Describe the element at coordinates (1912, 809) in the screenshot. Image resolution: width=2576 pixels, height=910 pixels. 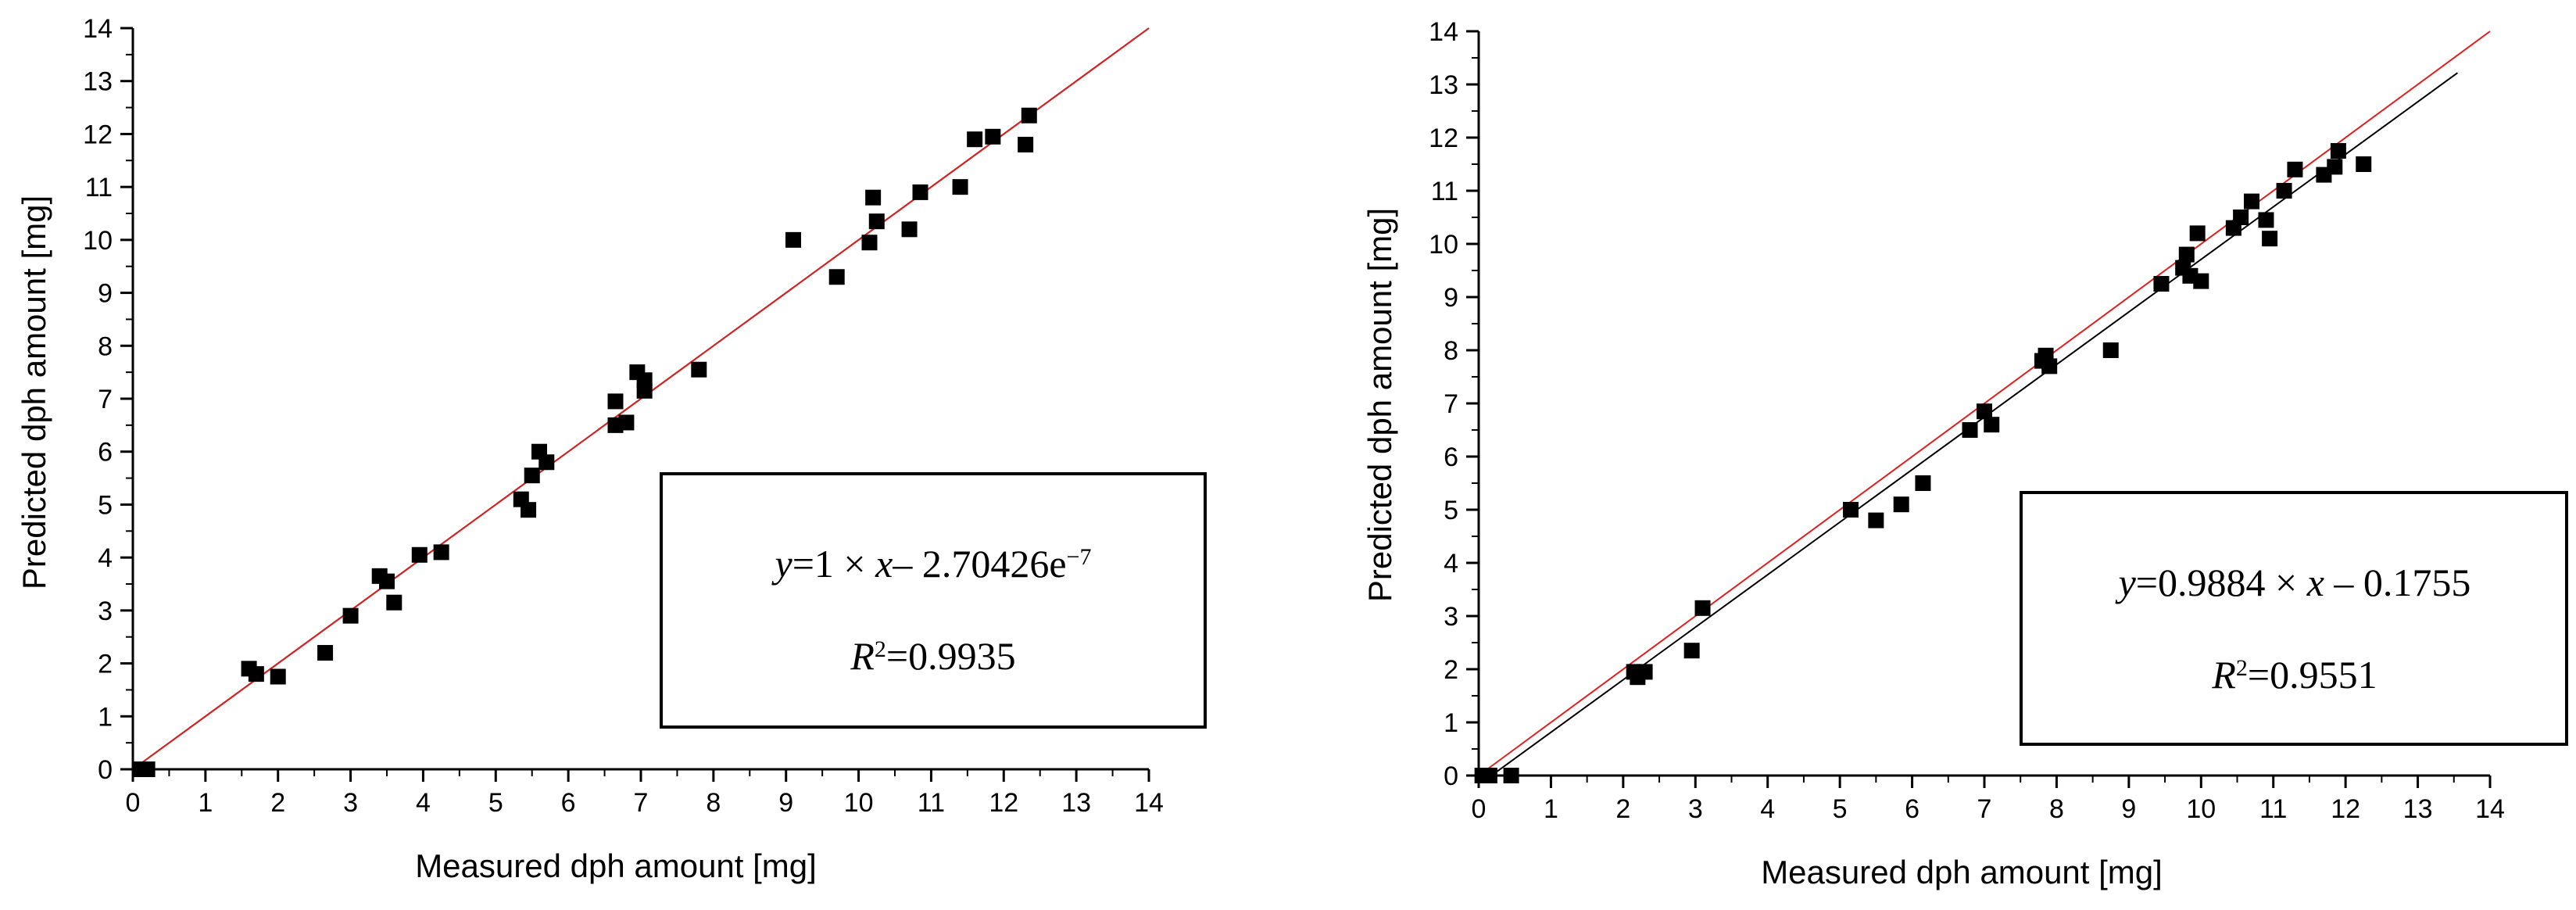
I see `right-x-tick-label: 6` at that location.